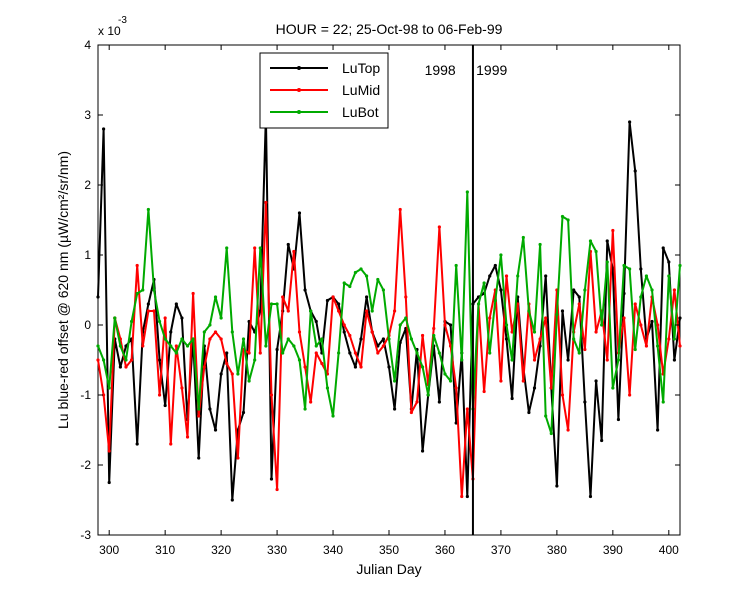  What do you see at coordinates (324, 90) in the screenshot?
I see `legend: LuTop LuMid LuBot` at bounding box center [324, 90].